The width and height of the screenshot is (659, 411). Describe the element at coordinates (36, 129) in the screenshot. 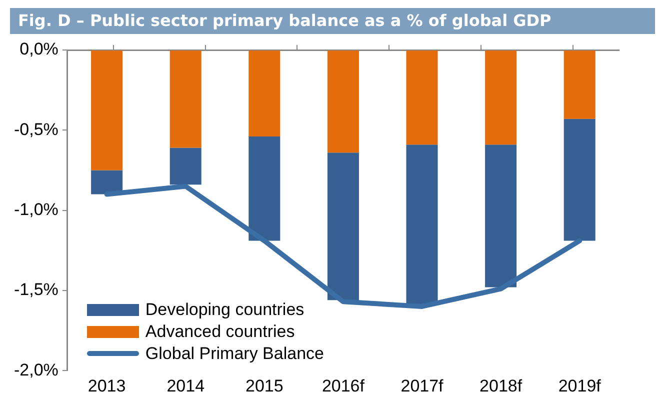

I see `y-tick-label: -0,5%` at that location.